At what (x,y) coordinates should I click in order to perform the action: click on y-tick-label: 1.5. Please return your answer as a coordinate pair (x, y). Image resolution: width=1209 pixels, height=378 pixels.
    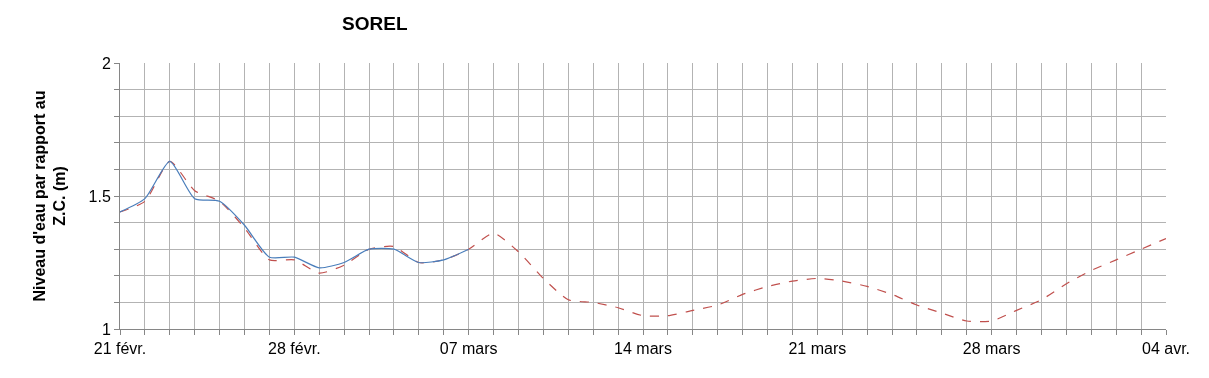
    Looking at the image, I should click on (99, 196).